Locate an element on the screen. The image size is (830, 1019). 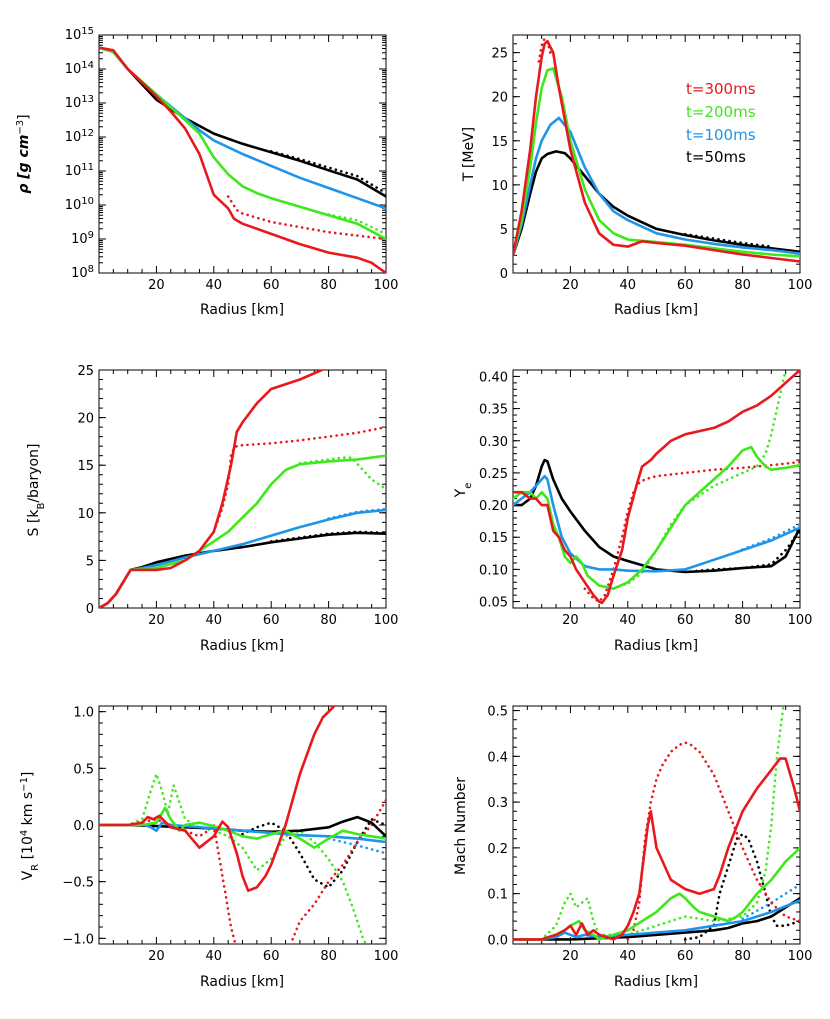
y-label-sub: R is located at coordinates (35, 867).